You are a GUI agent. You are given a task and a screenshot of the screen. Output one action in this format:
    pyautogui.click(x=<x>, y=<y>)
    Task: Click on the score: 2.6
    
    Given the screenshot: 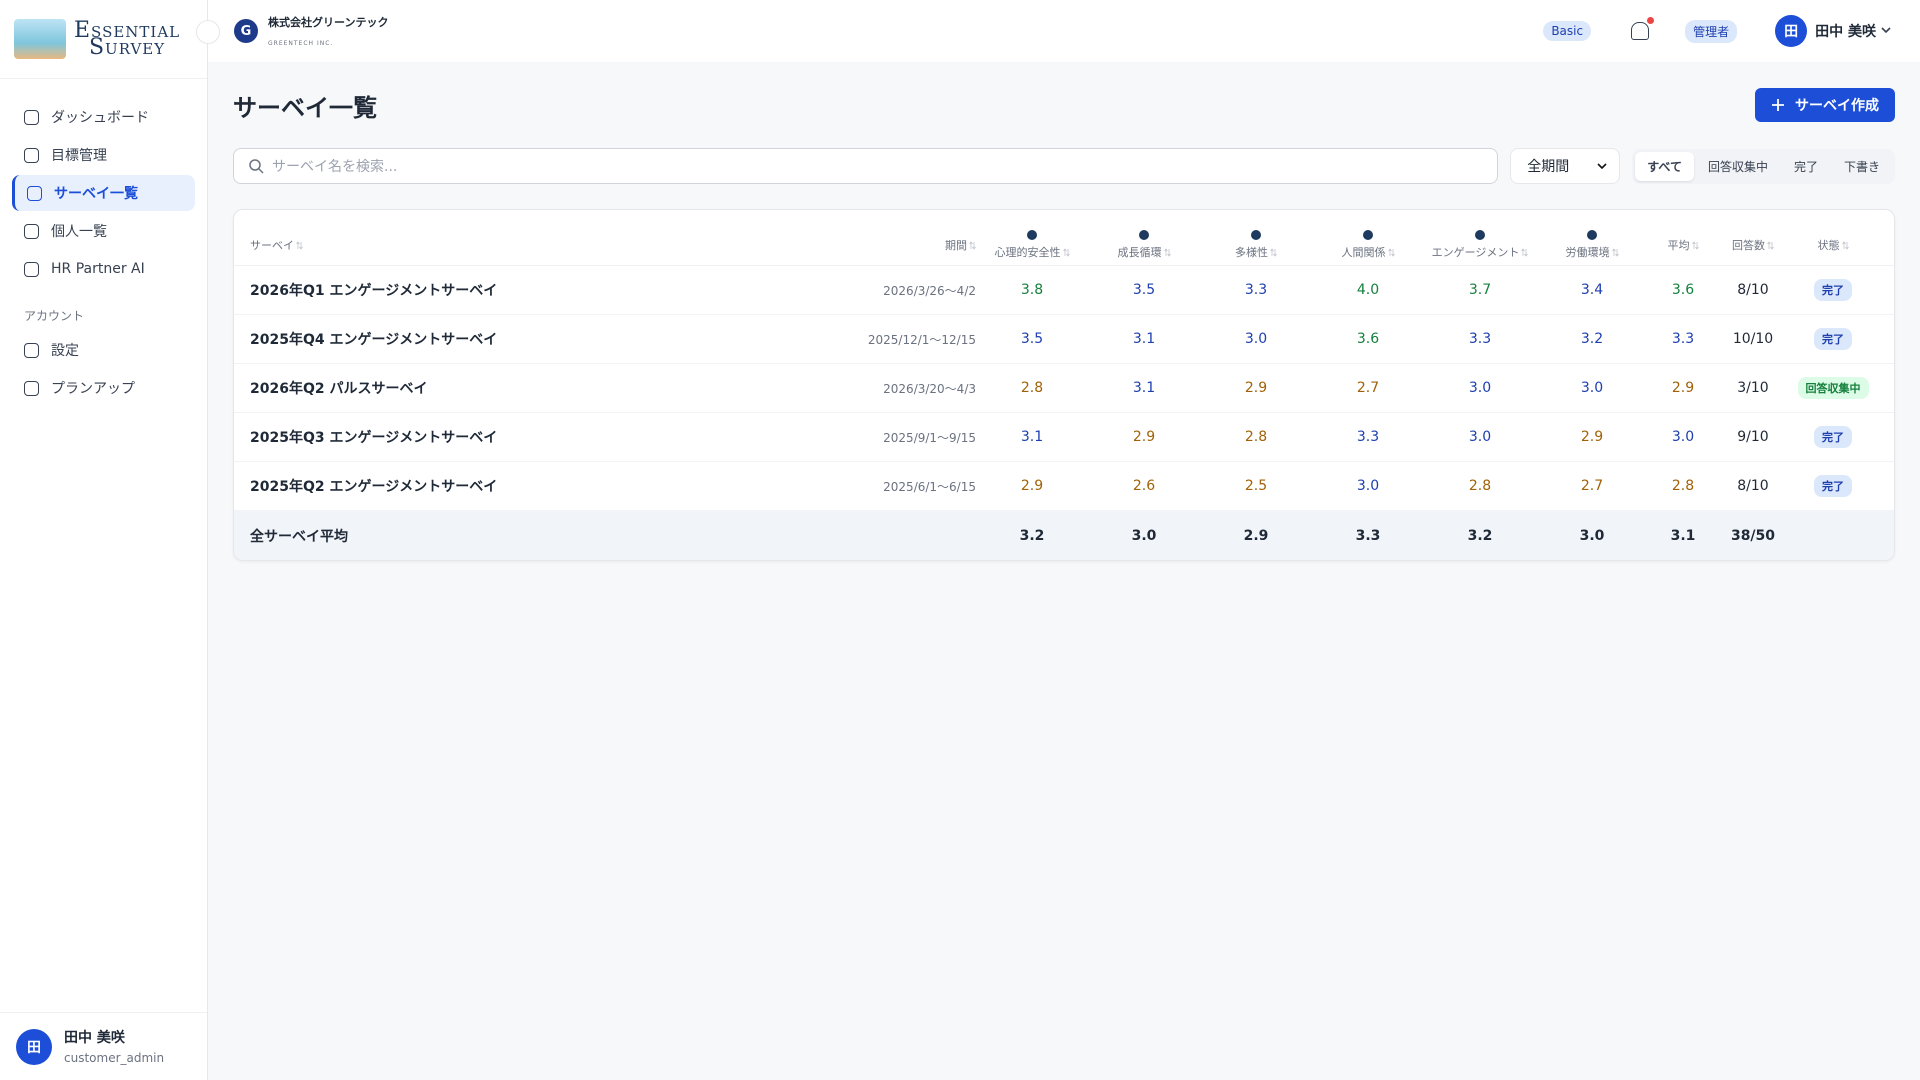 What is the action you would take?
    pyautogui.click(x=1144, y=486)
    